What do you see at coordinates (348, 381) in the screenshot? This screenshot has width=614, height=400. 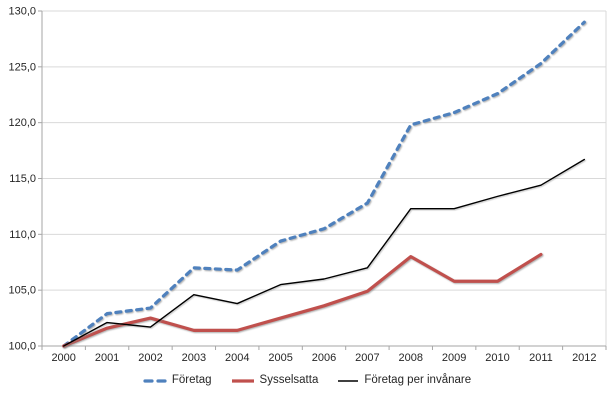 I see `thin-line-swatch-icon` at bounding box center [348, 381].